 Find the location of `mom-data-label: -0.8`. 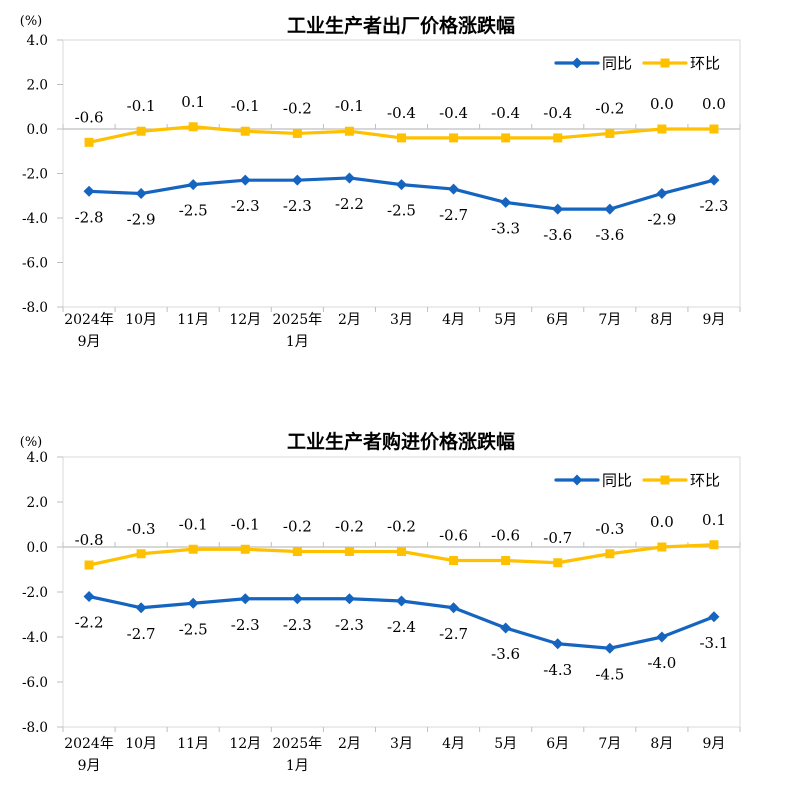

mom-data-label: -0.8 is located at coordinates (89, 540).